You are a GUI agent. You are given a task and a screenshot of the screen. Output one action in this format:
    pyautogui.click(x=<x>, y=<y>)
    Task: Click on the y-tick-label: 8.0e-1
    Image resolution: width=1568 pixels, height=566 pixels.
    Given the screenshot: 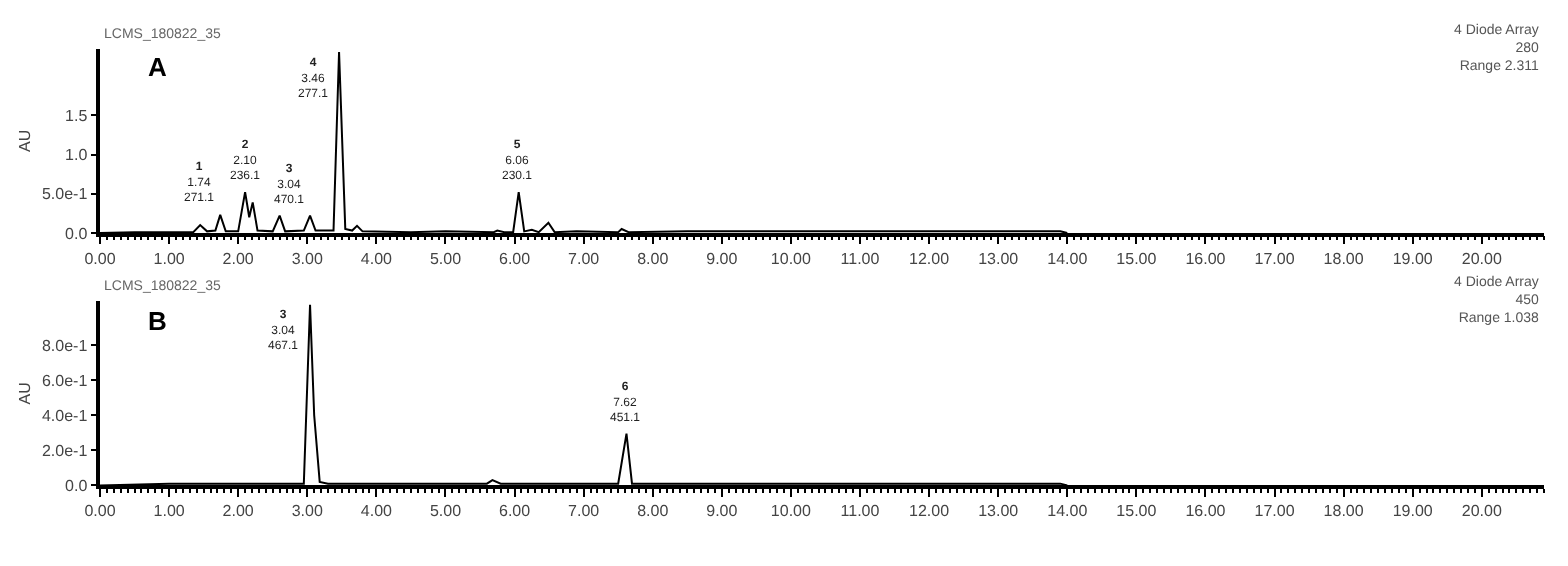 What is the action you would take?
    pyautogui.click(x=65, y=345)
    